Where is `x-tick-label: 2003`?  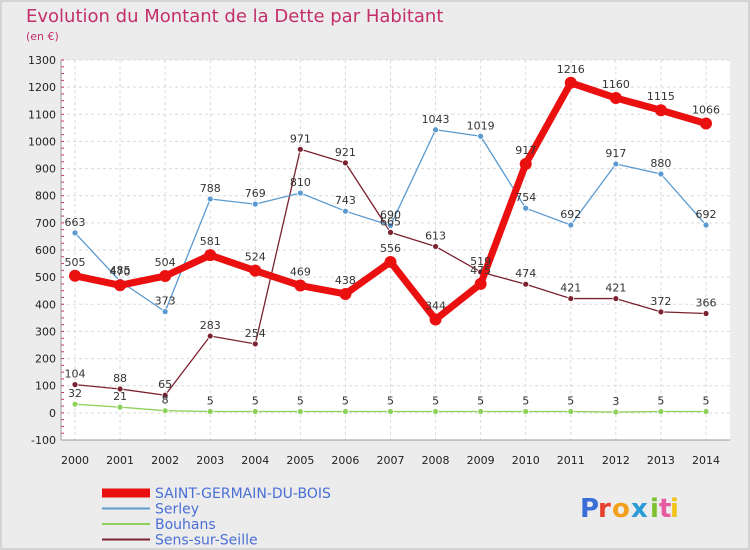 x-tick-label: 2003 is located at coordinates (210, 460).